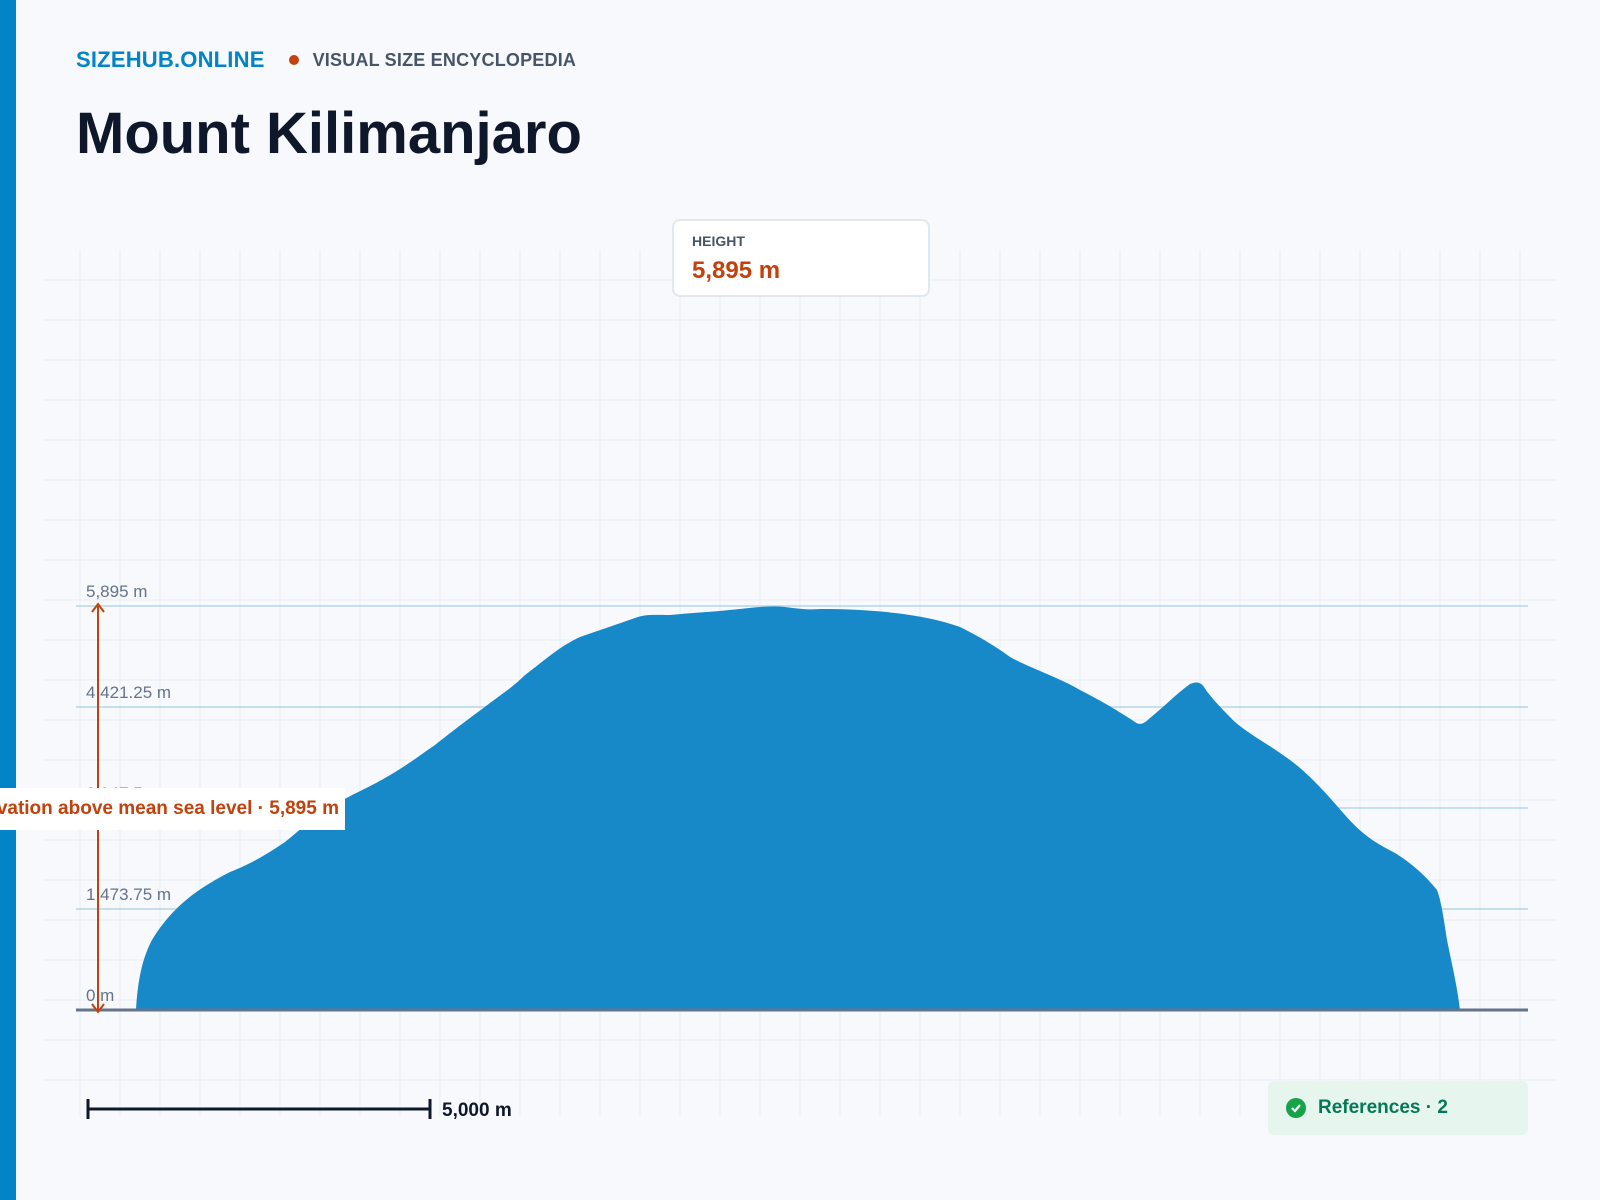 Image resolution: width=1600 pixels, height=1200 pixels. Describe the element at coordinates (116, 591) in the screenshot. I see `elevation-tick-label: 5,895 m` at that location.